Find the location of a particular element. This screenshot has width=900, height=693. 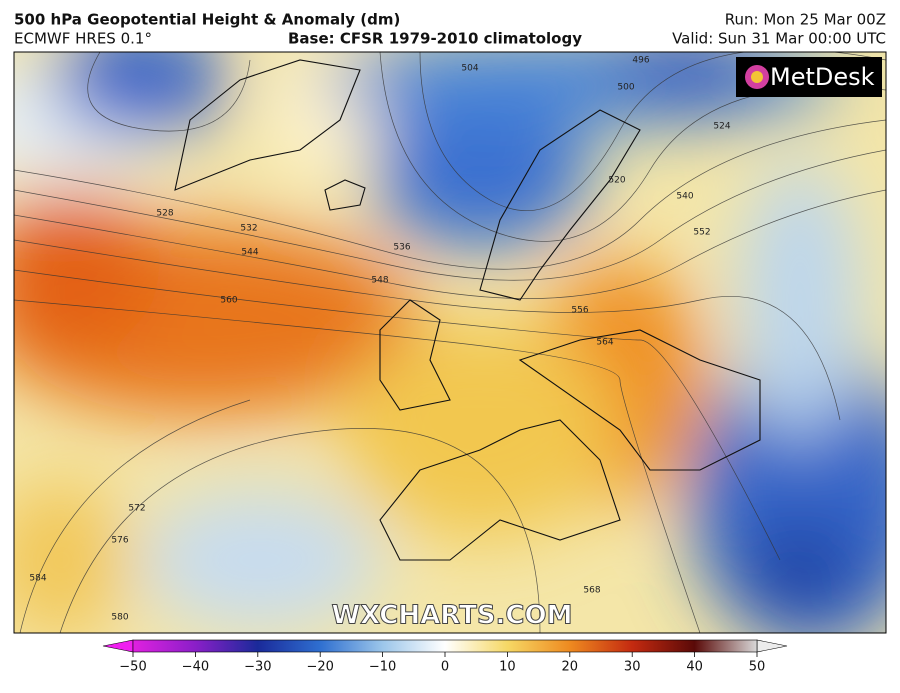

valid: Valid: Sun 31 Mar 00:00 UTC is located at coordinates (779, 39).